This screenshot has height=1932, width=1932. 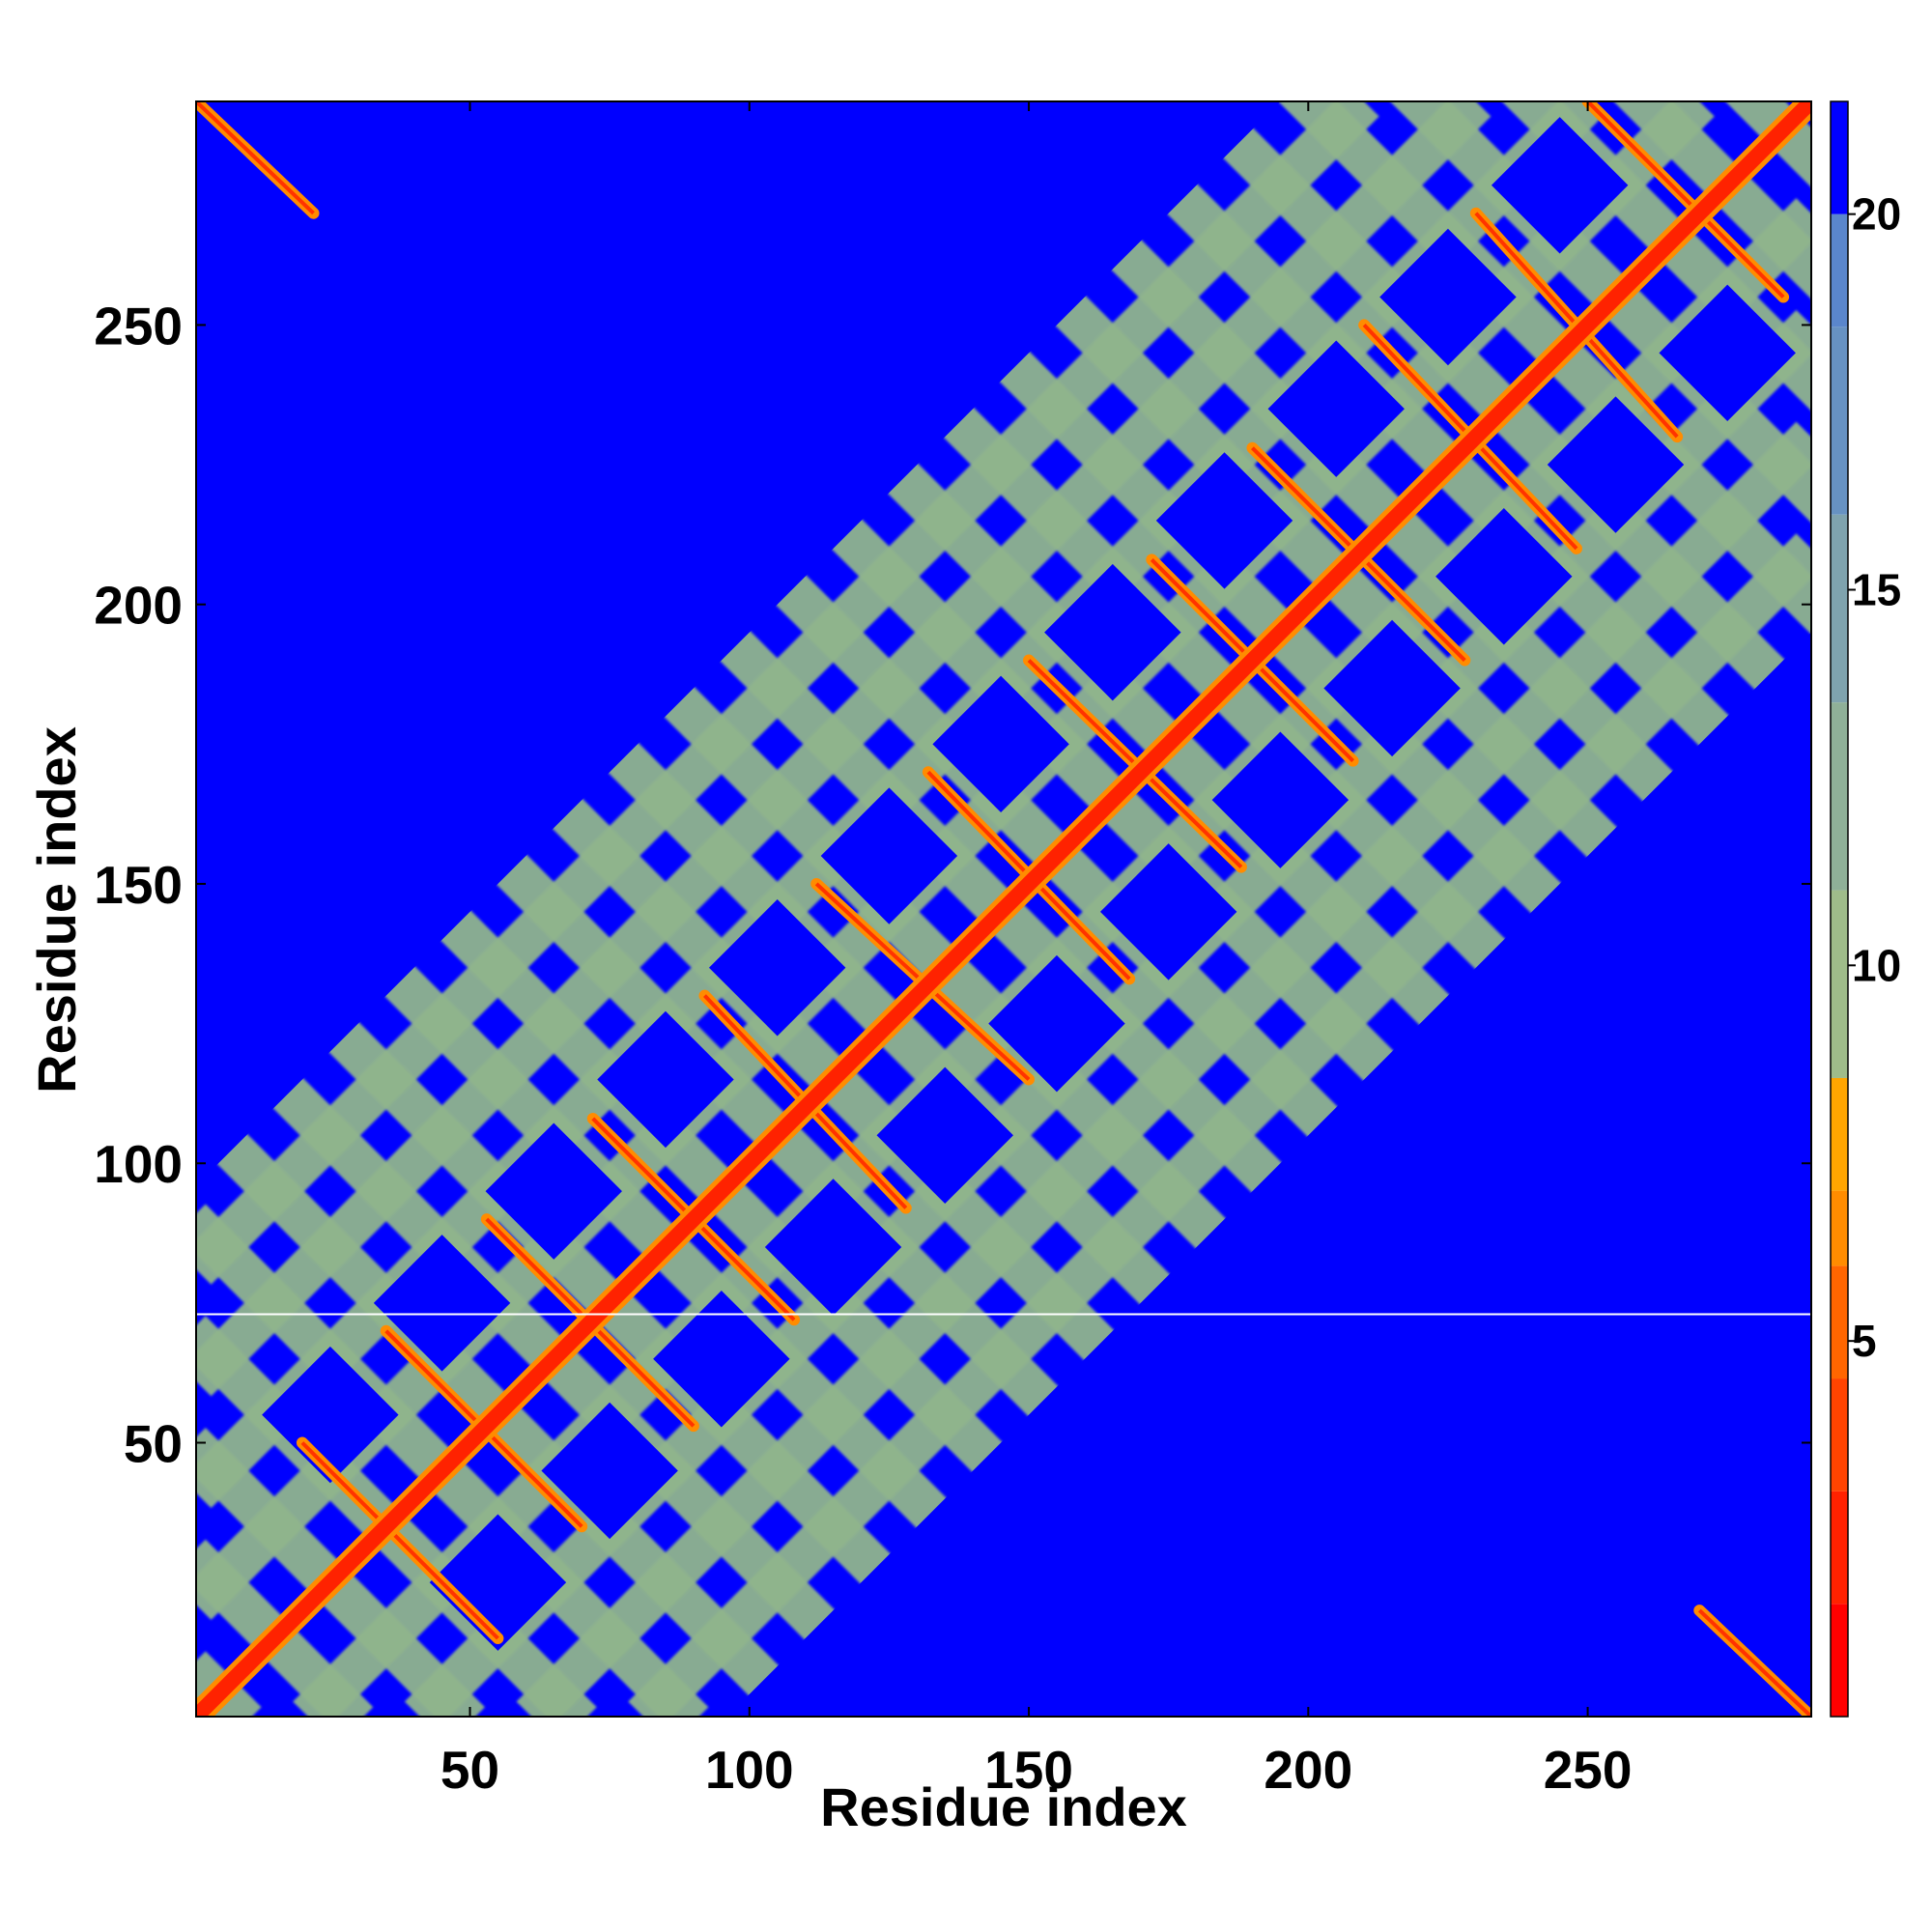 What do you see at coordinates (1588, 1770) in the screenshot?
I see `x-tick-label: 250` at bounding box center [1588, 1770].